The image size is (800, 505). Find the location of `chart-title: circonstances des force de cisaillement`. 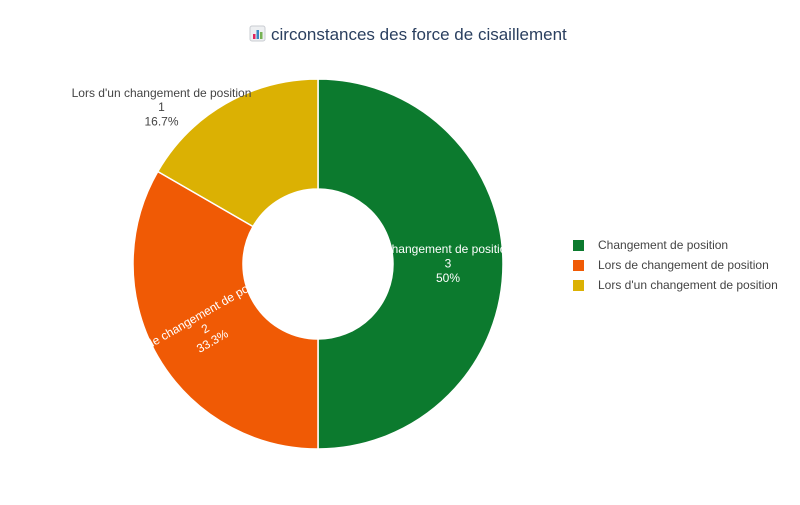

chart-title: circonstances des force de cisaillement is located at coordinates (419, 34).